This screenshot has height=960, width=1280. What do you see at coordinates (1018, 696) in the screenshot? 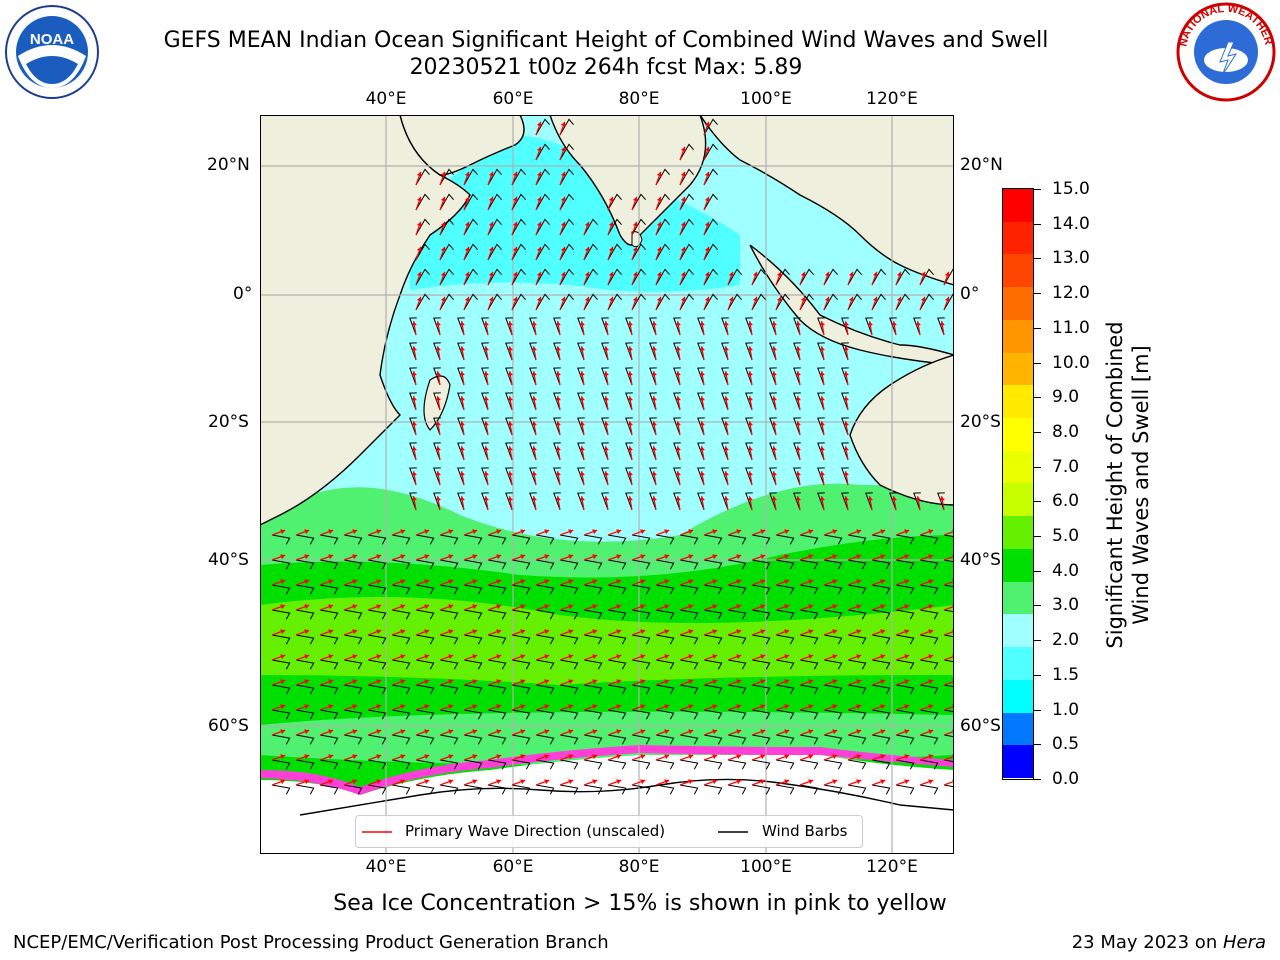
I see `colorbar-segment` at bounding box center [1018, 696].